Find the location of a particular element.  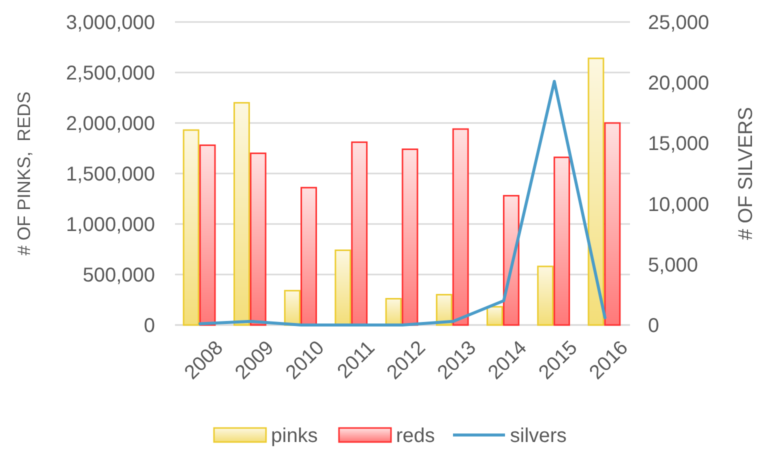

legend-label: silvers is located at coordinates (538, 436).